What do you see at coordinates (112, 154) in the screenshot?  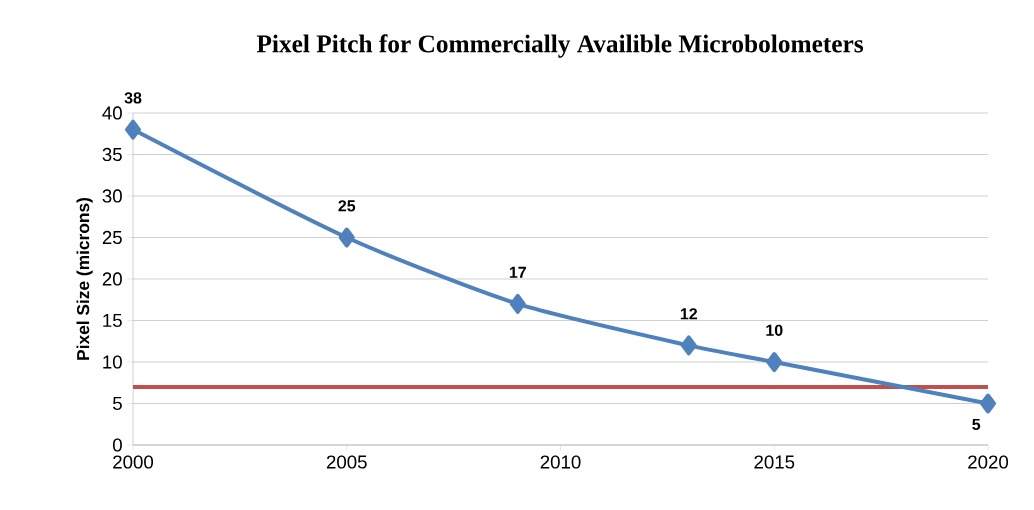 I see `y-tick-label: 35` at bounding box center [112, 154].